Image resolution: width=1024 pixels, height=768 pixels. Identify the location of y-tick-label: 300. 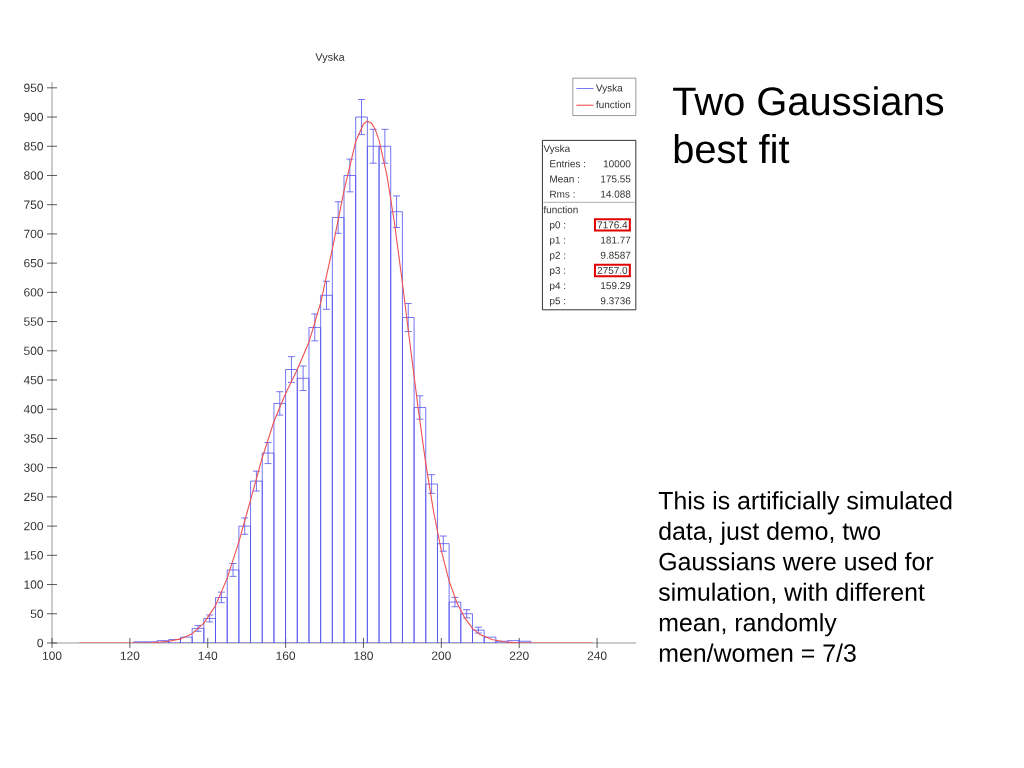
(34, 467).